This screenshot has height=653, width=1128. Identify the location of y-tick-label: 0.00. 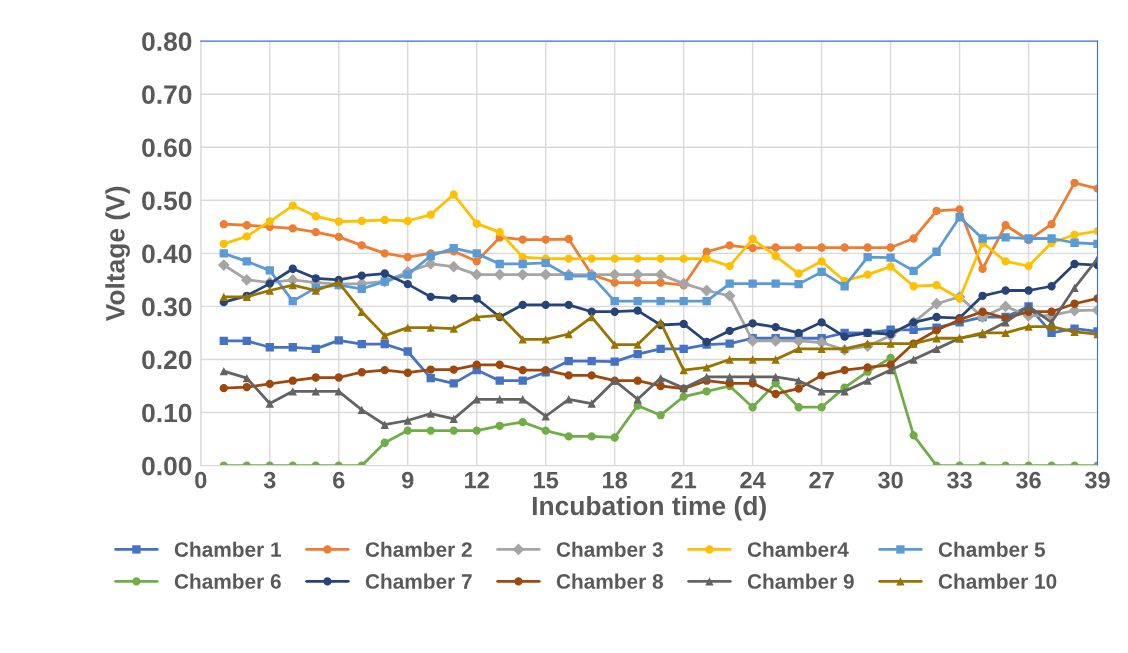
(167, 466).